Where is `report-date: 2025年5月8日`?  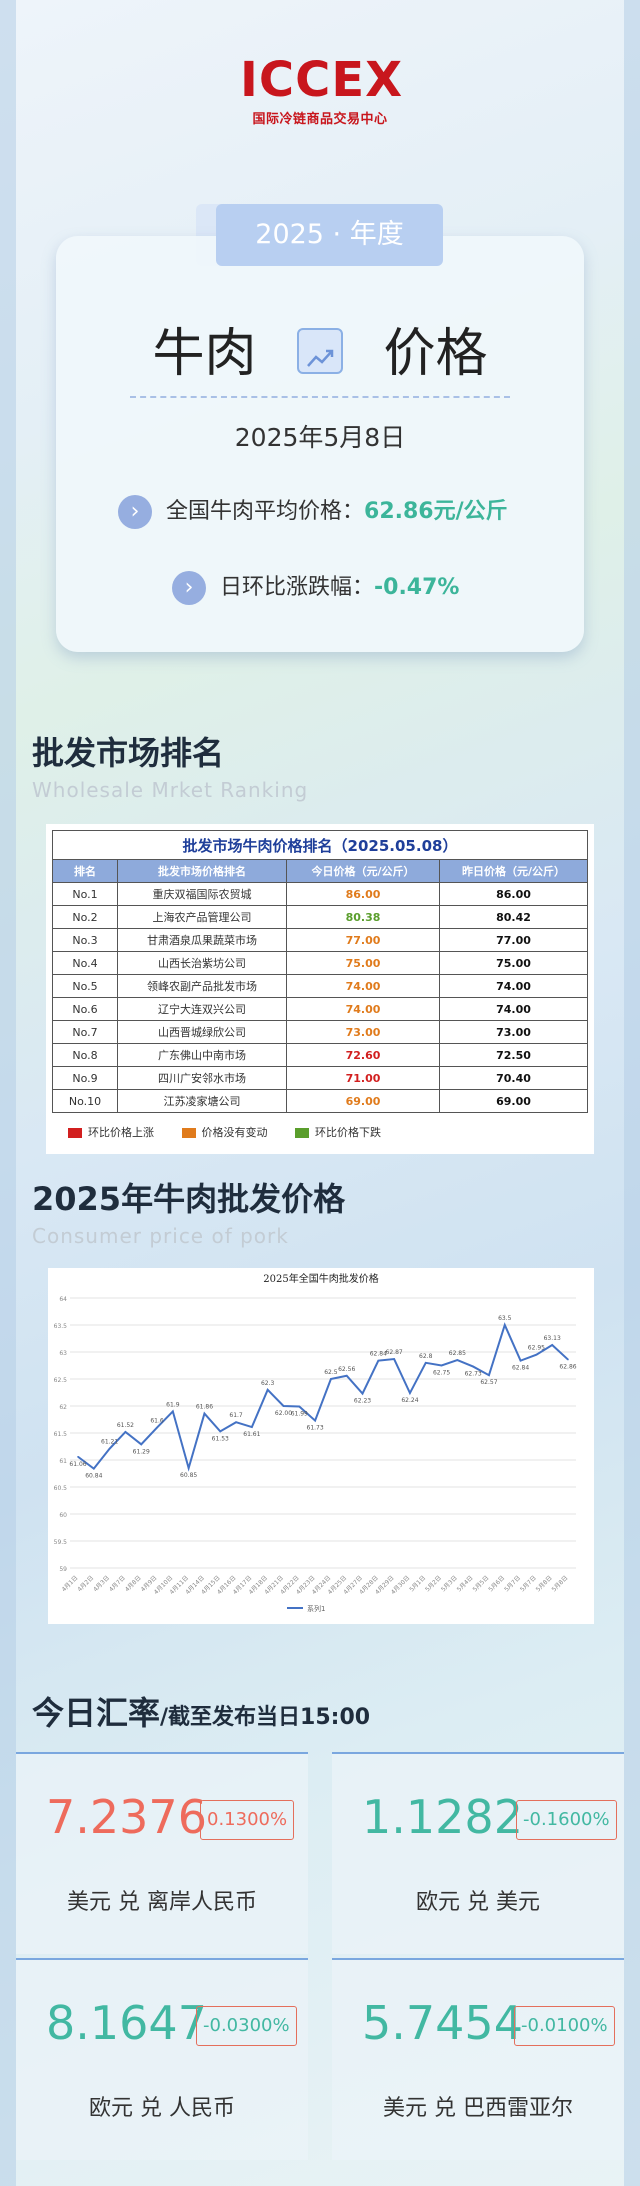
report-date: 2025年5月8日 is located at coordinates (320, 437).